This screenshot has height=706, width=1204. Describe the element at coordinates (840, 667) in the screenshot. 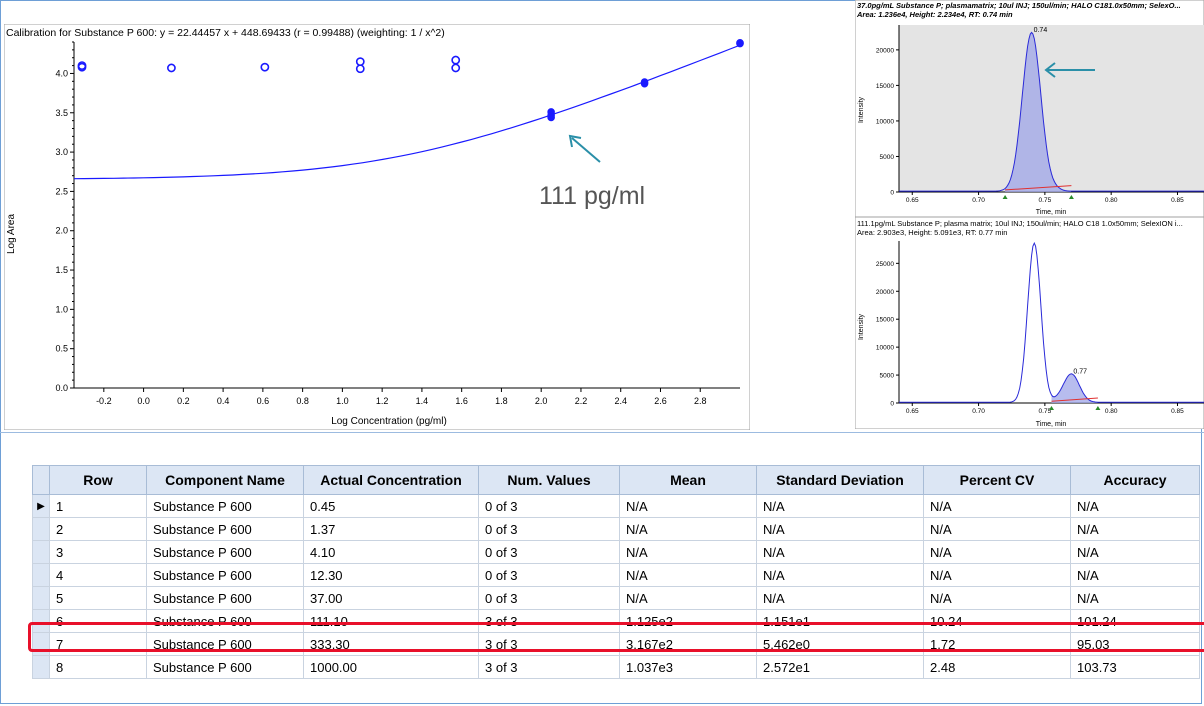

I see `cell-standard-deviation: 2.572e1` at that location.